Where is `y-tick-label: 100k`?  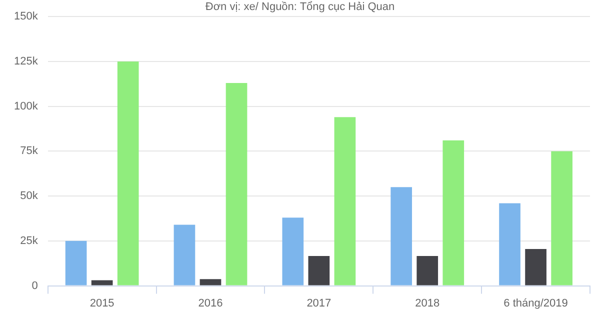 y-tick-label: 100k is located at coordinates (26, 106).